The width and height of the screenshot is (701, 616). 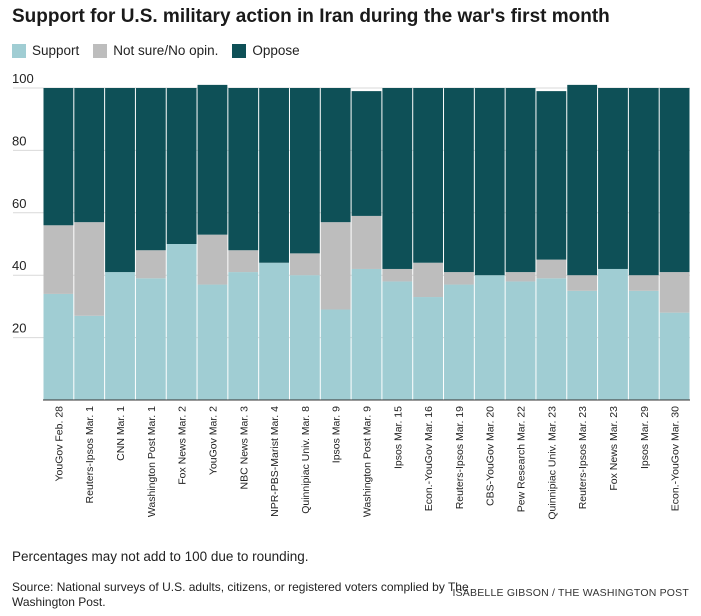 I want to click on legend: Support Not sure/No opin. Oppose, so click(x=163, y=50).